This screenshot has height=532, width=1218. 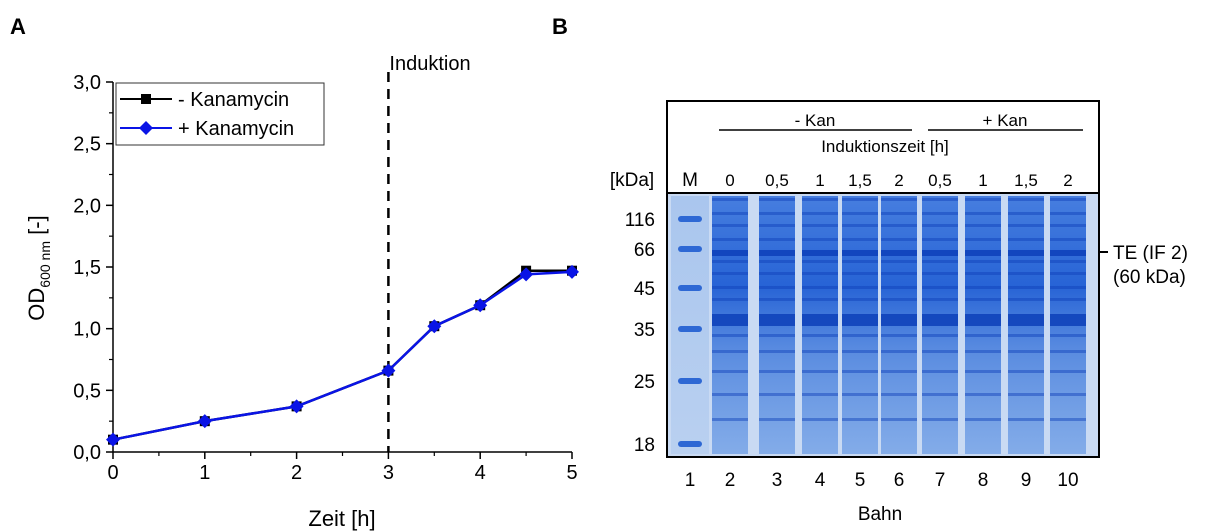 What do you see at coordinates (18, 26) in the screenshot?
I see `panel-a-letter: A` at bounding box center [18, 26].